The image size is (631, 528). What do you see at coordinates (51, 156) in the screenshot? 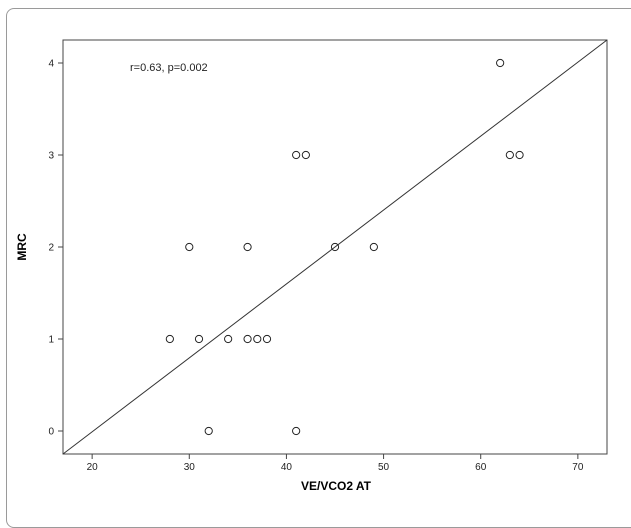
I see `y-tick-label: 3` at bounding box center [51, 156].